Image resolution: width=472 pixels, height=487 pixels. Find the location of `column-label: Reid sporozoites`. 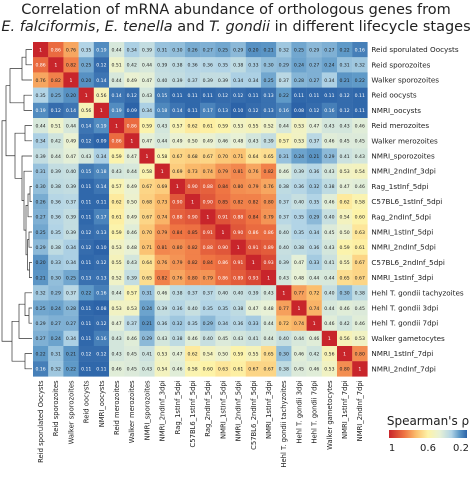

column-label: Reid sporozoites is located at coordinates (56, 408).